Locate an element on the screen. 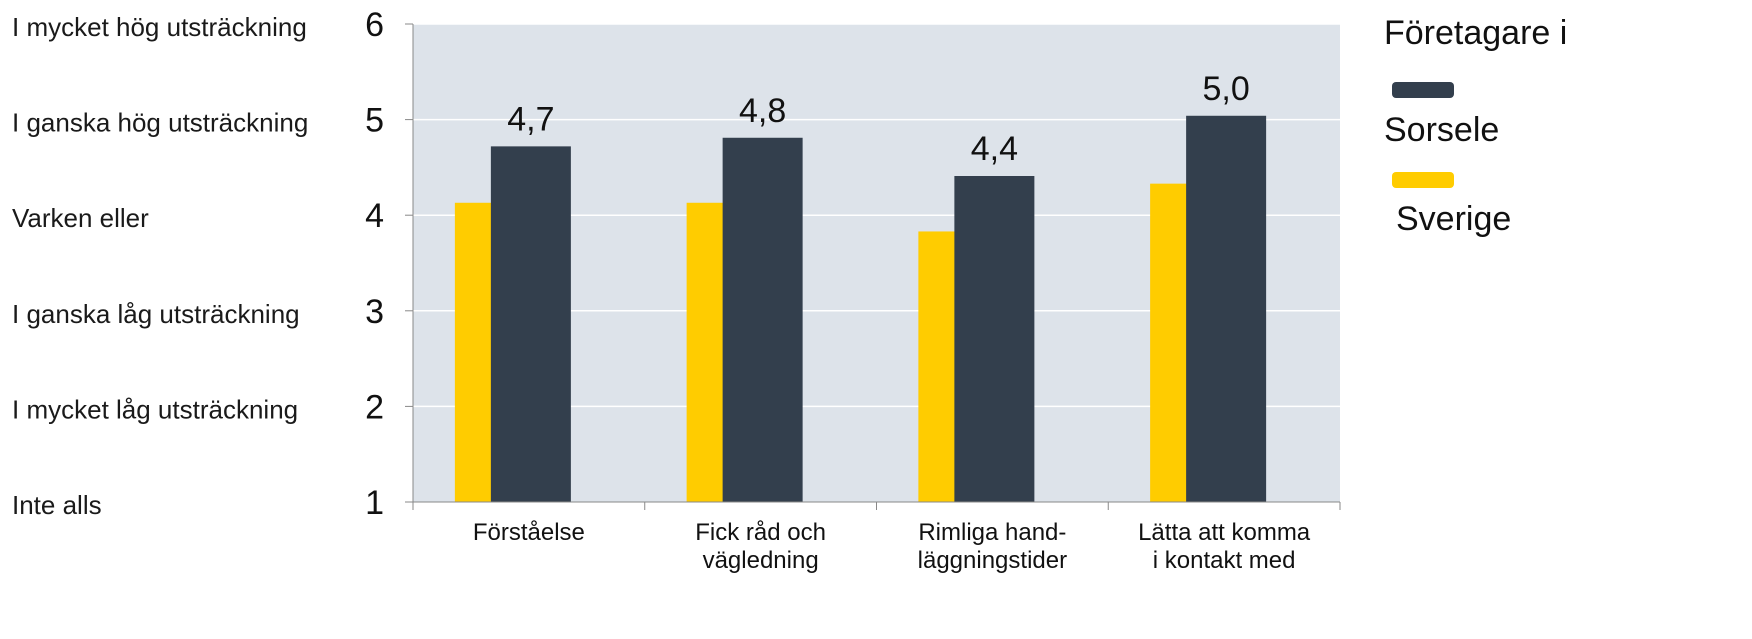  category-label-line: Förståelse is located at coordinates (529, 532).